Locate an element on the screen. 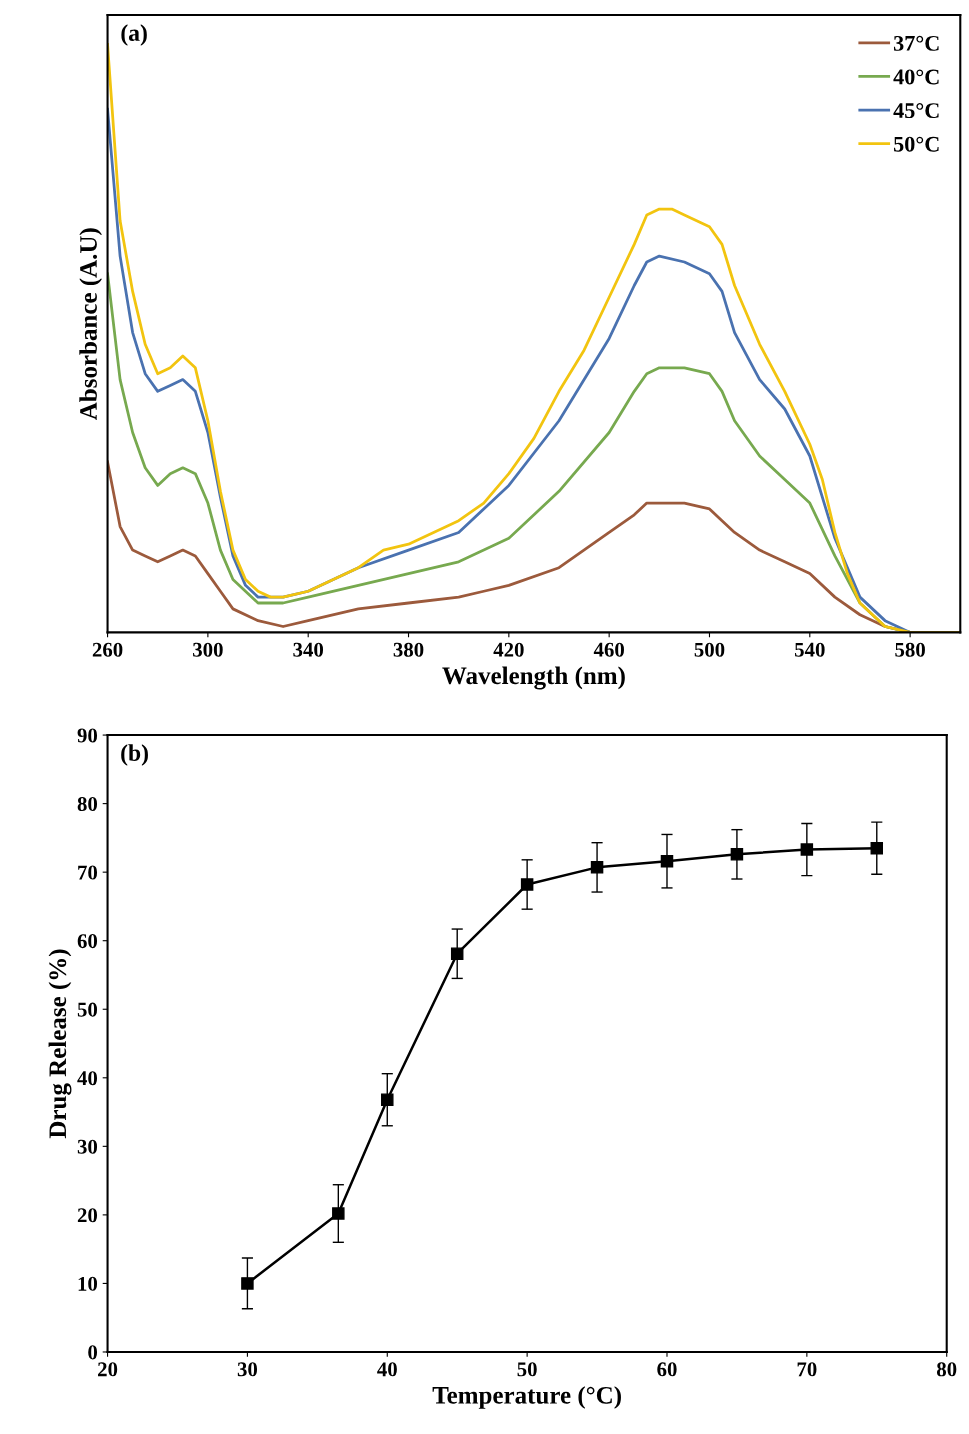 The height and width of the screenshot is (1434, 969). x-tick-label: 50 is located at coordinates (527, 1369).